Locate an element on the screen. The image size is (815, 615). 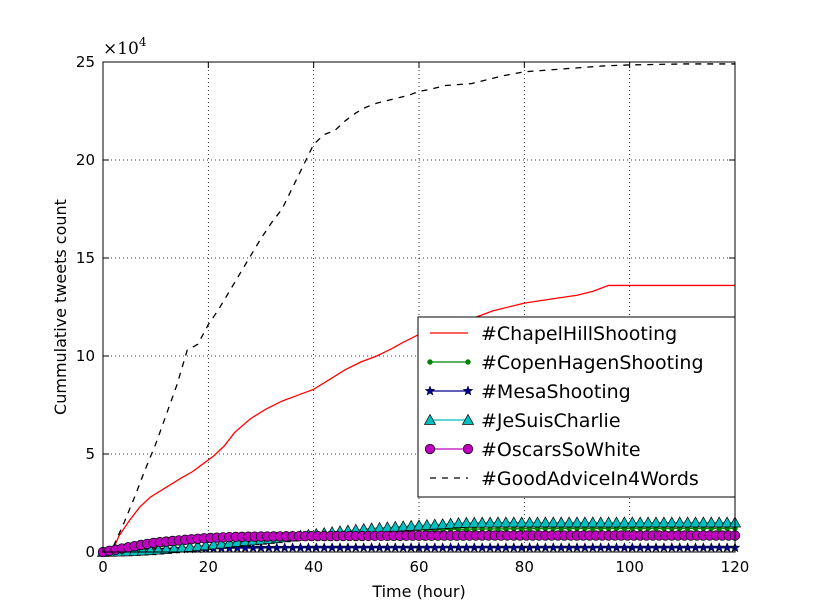
y-tick-label: 5 is located at coordinates (90, 454).